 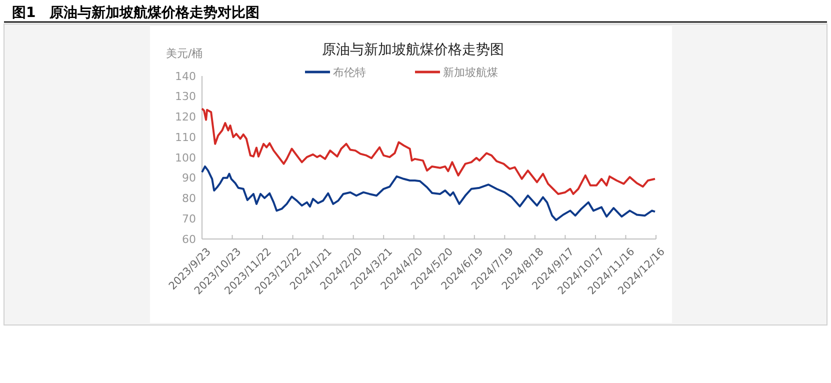 I want to click on y-tick-label: 90, so click(x=189, y=178).